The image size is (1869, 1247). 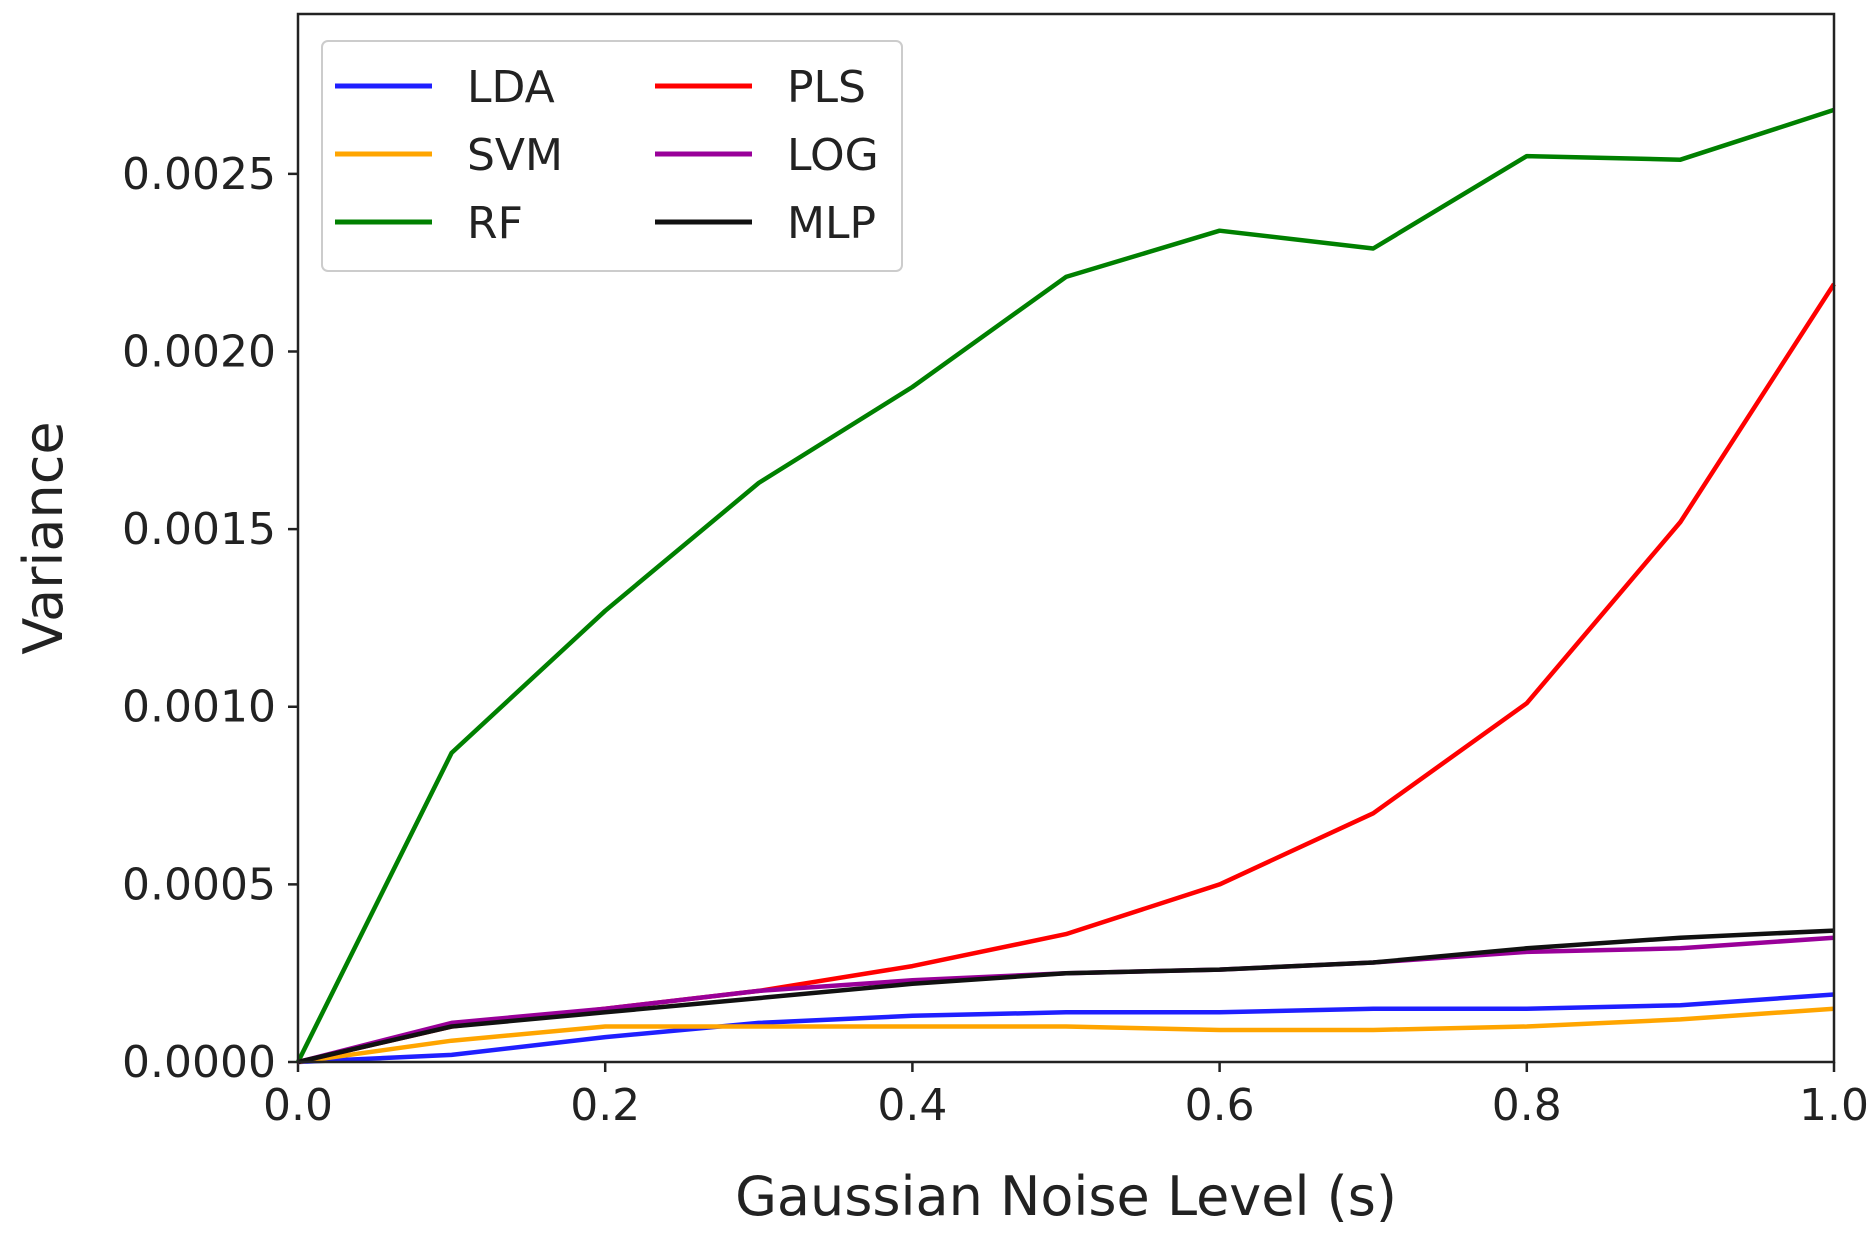 What do you see at coordinates (199, 174) in the screenshot?
I see `y-tick-label: 0.0025` at bounding box center [199, 174].